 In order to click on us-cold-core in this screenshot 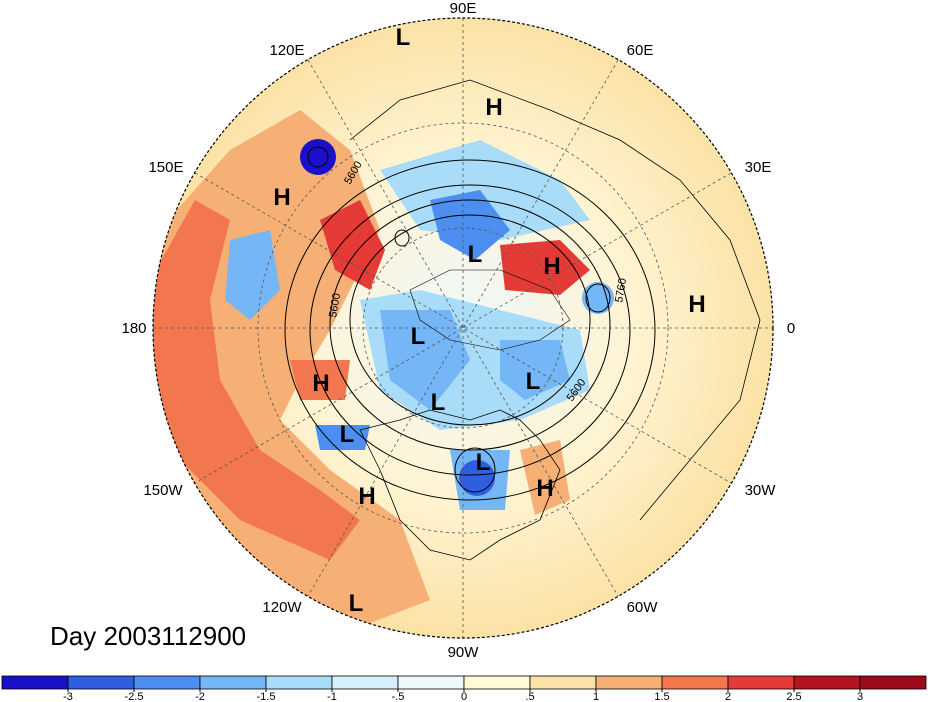, I will do `click(477, 478)`.